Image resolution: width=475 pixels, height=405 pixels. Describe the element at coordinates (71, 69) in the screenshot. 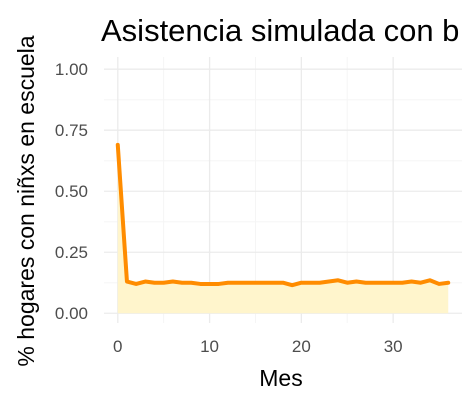

I see `y-tick-label: 1.00` at that location.